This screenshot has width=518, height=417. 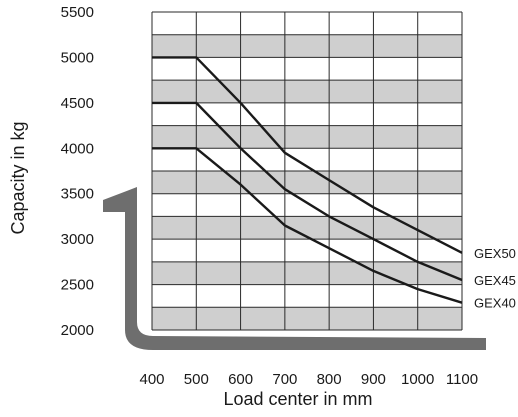 I want to click on series-label-gex45: GEX45, so click(x=495, y=280).